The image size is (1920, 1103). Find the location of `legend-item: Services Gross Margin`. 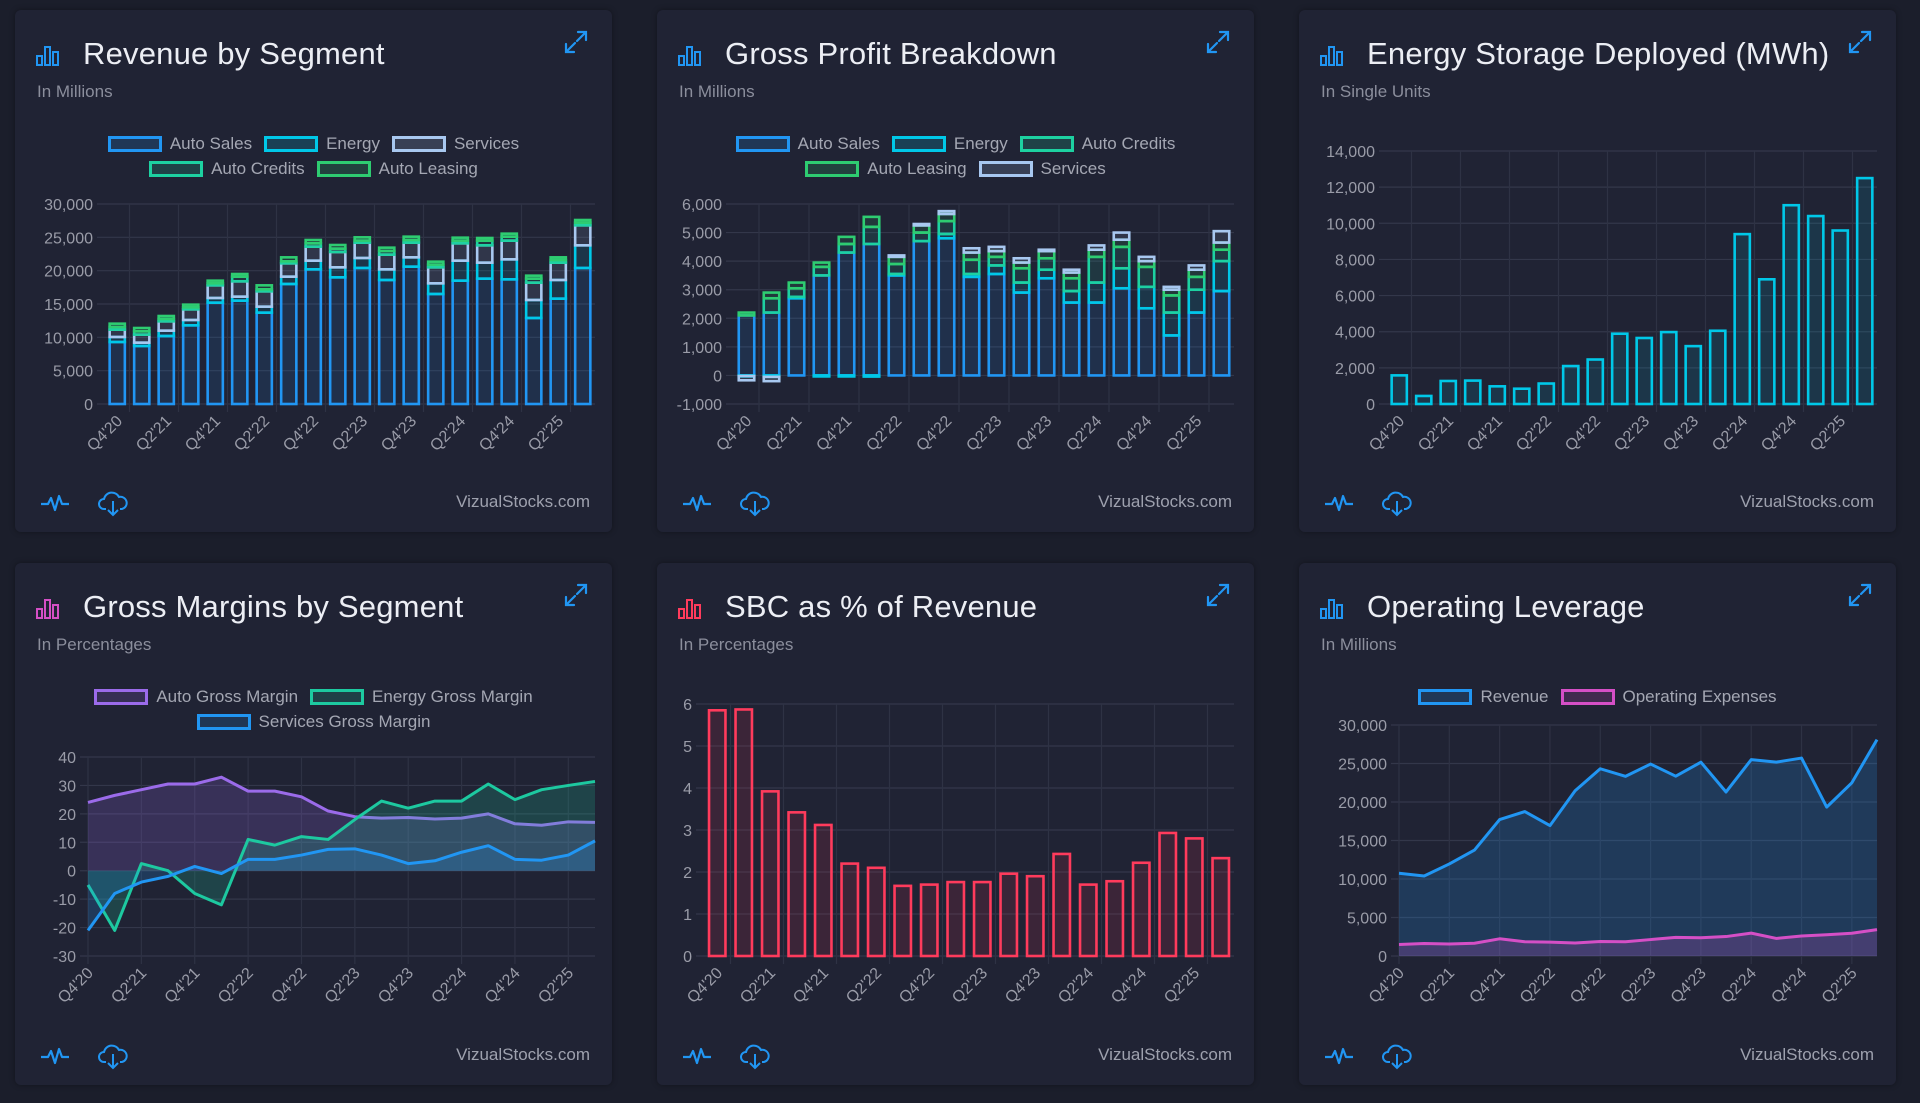

legend-item: Services Gross Margin is located at coordinates (313, 722).